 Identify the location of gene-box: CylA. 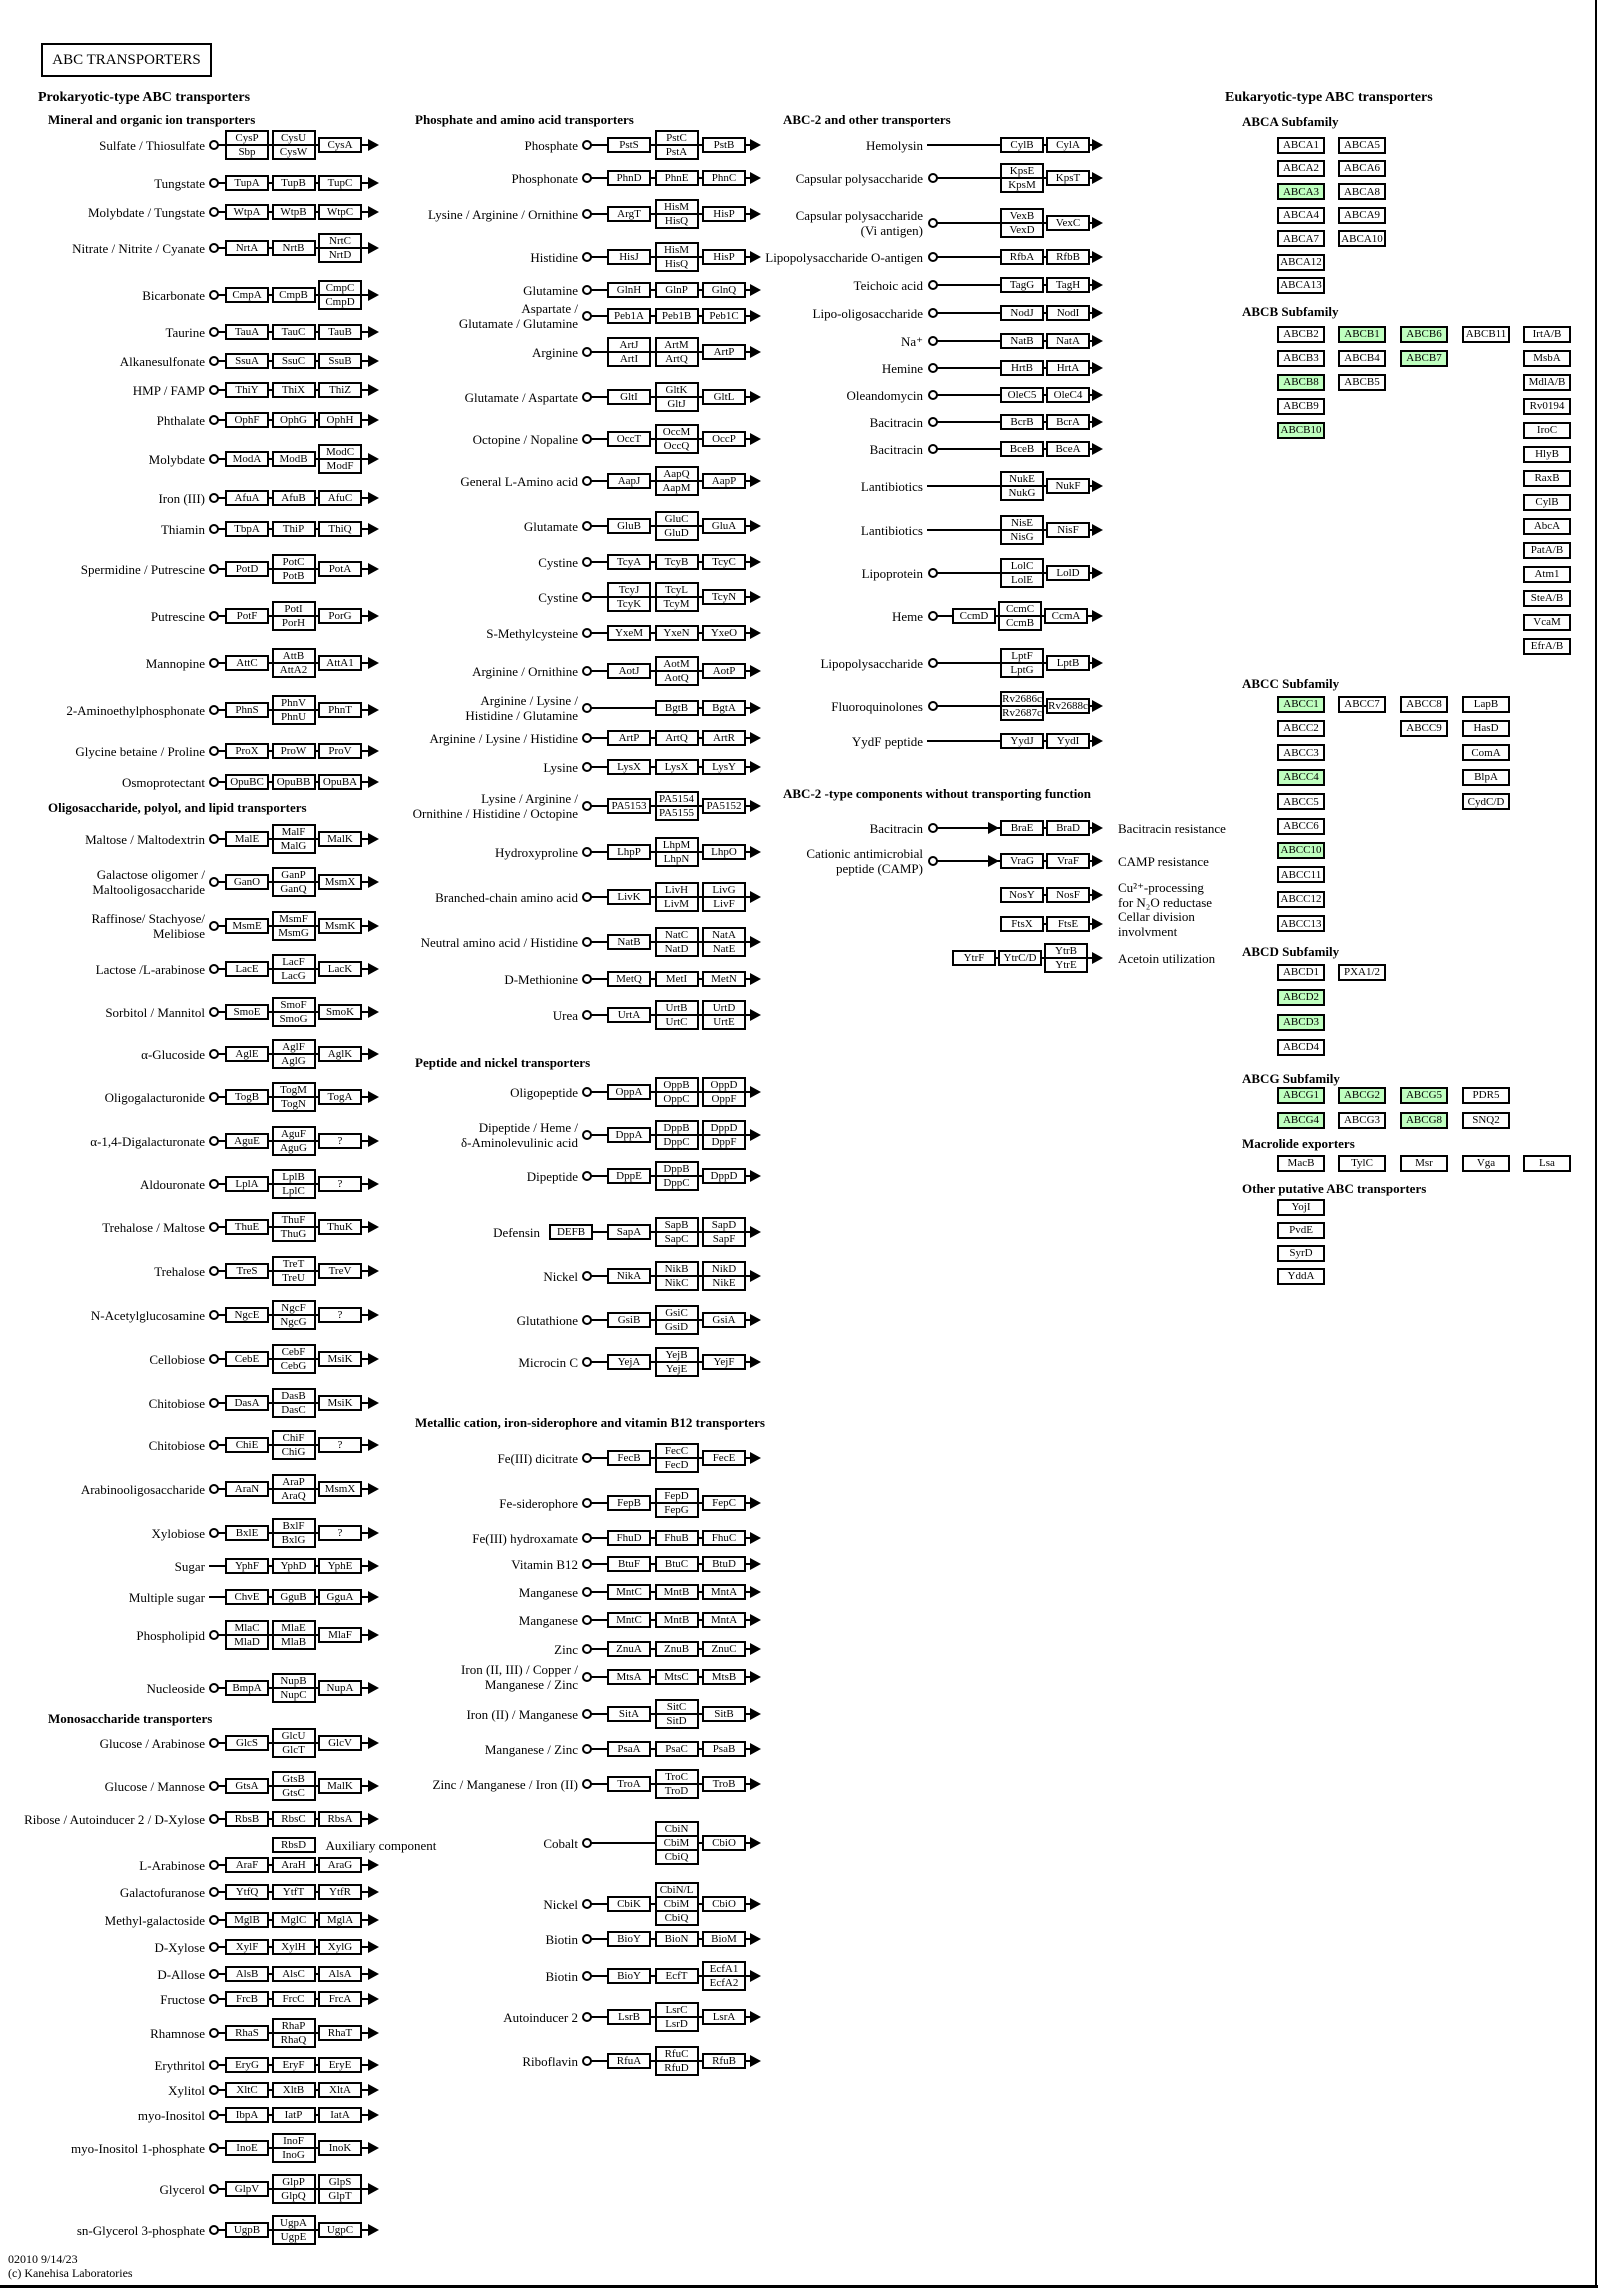
(1068, 145).